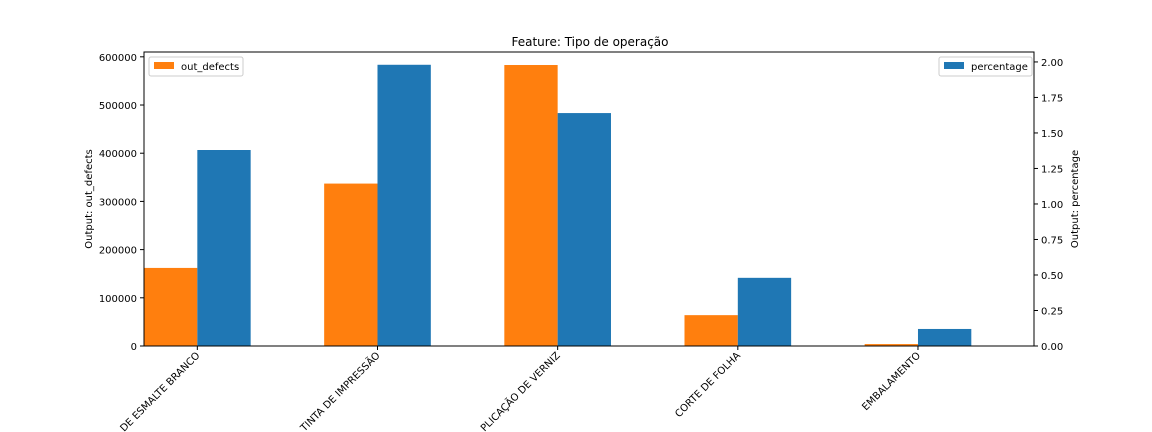 The height and width of the screenshot is (432, 1152). I want to click on left-tick-label-1: 100000, so click(118, 299).